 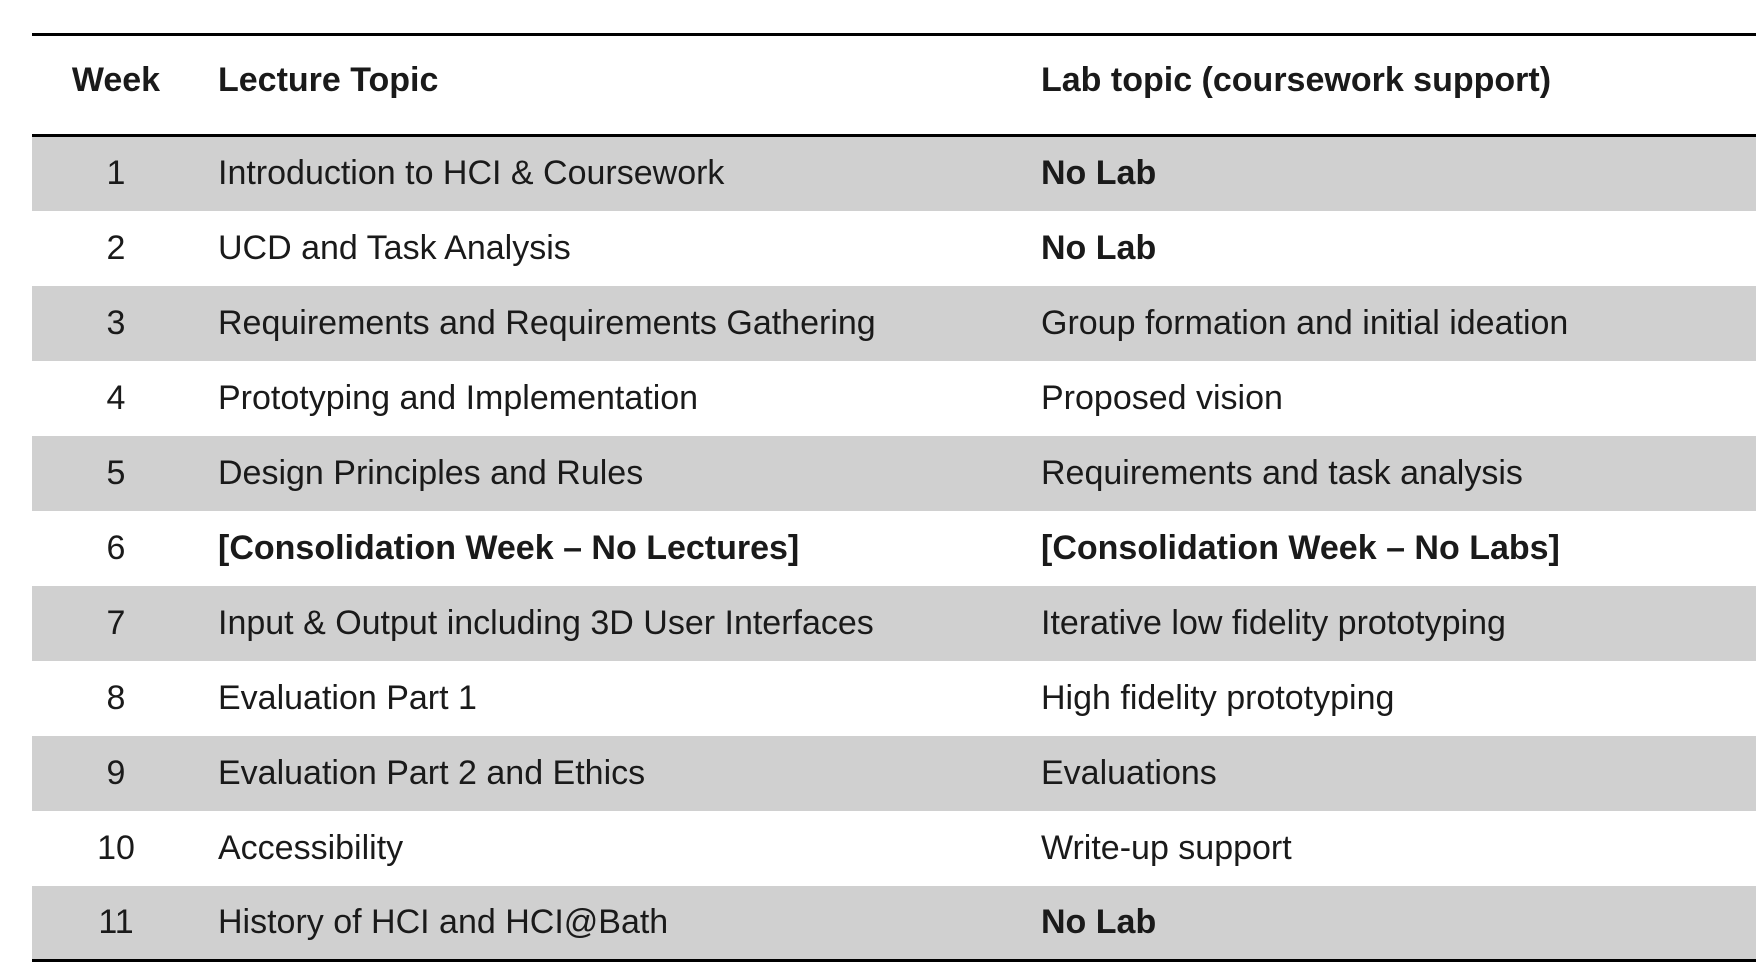 I want to click on table-row: 11 History of HCI and HCI@Bath No Lab, so click(x=894, y=923).